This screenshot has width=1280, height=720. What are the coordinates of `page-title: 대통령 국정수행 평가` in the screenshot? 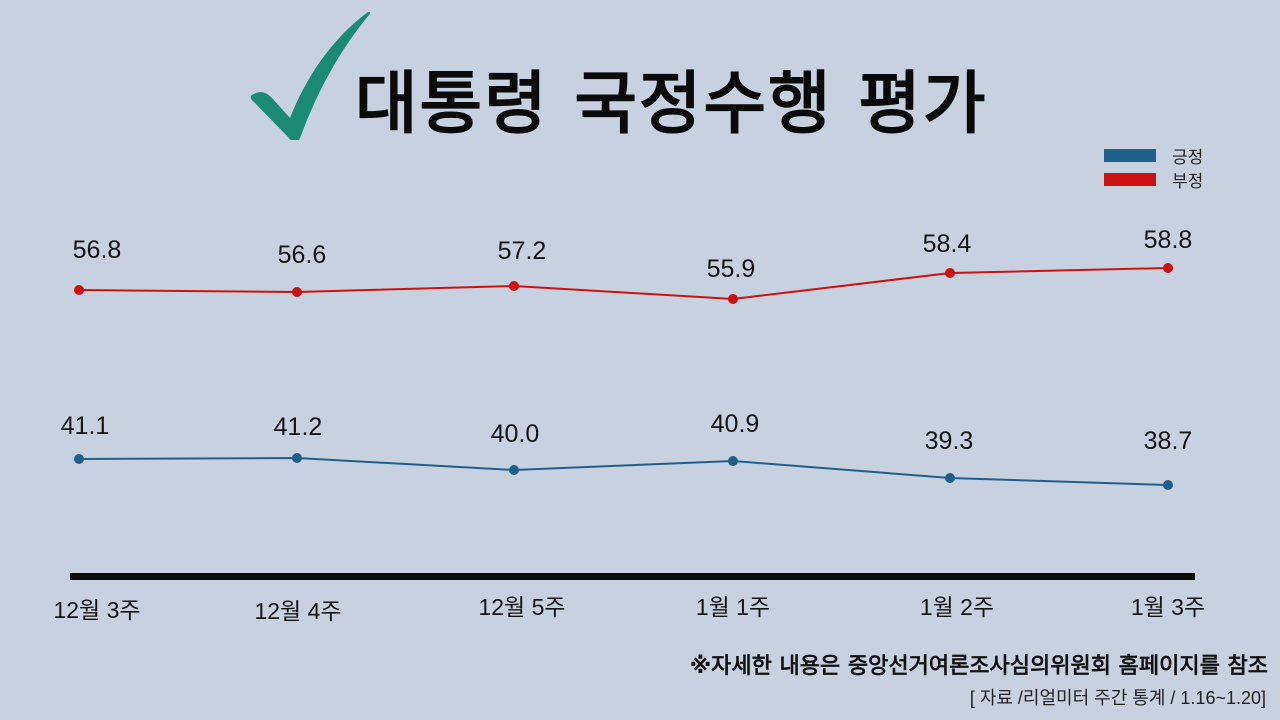 It's located at (671, 104).